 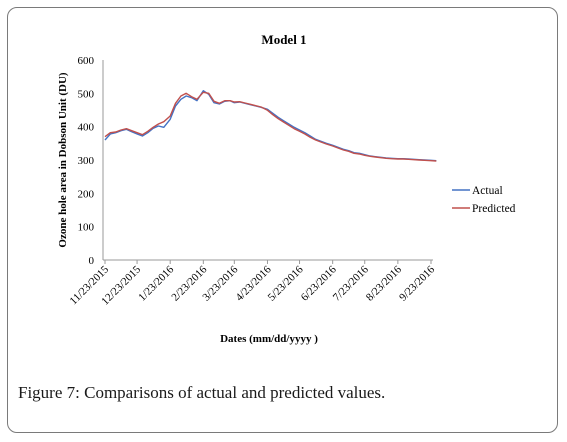 I want to click on series-line-predicted, so click(x=270, y=126).